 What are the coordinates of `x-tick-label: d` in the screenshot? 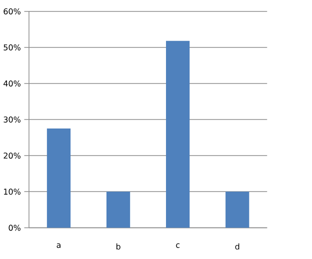 It's located at (237, 246).